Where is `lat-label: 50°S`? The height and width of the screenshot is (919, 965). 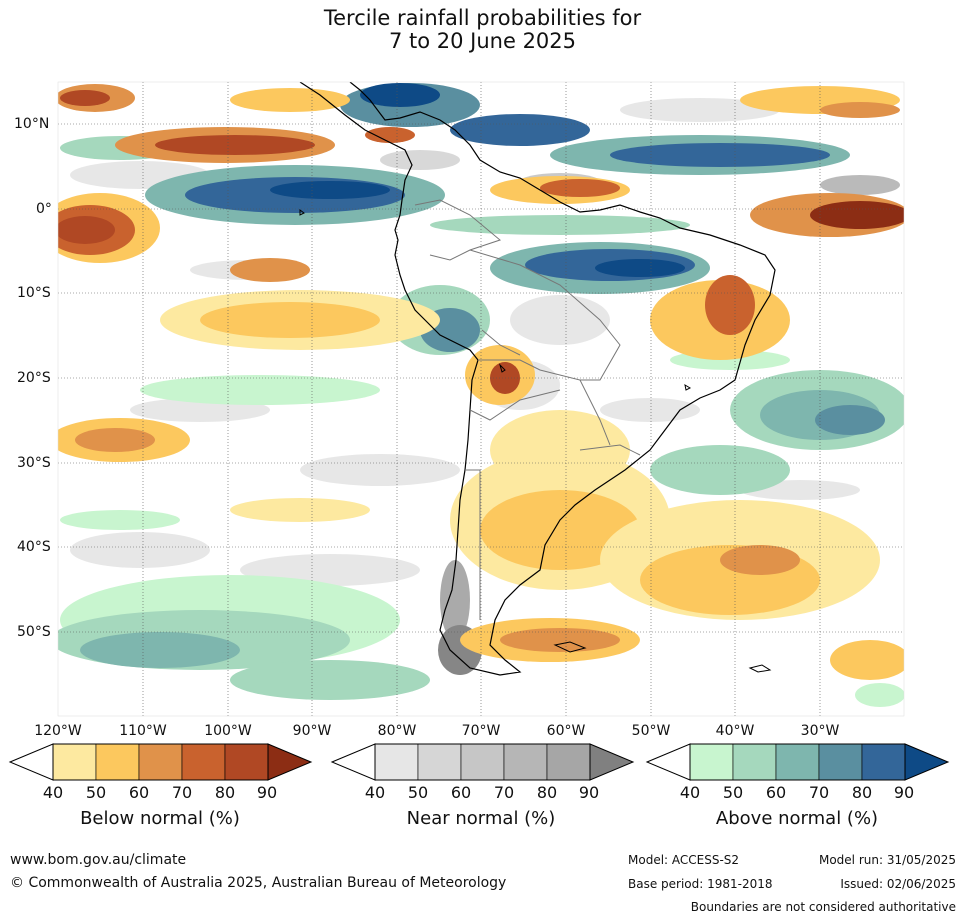 lat-label: 50°S is located at coordinates (34, 632).